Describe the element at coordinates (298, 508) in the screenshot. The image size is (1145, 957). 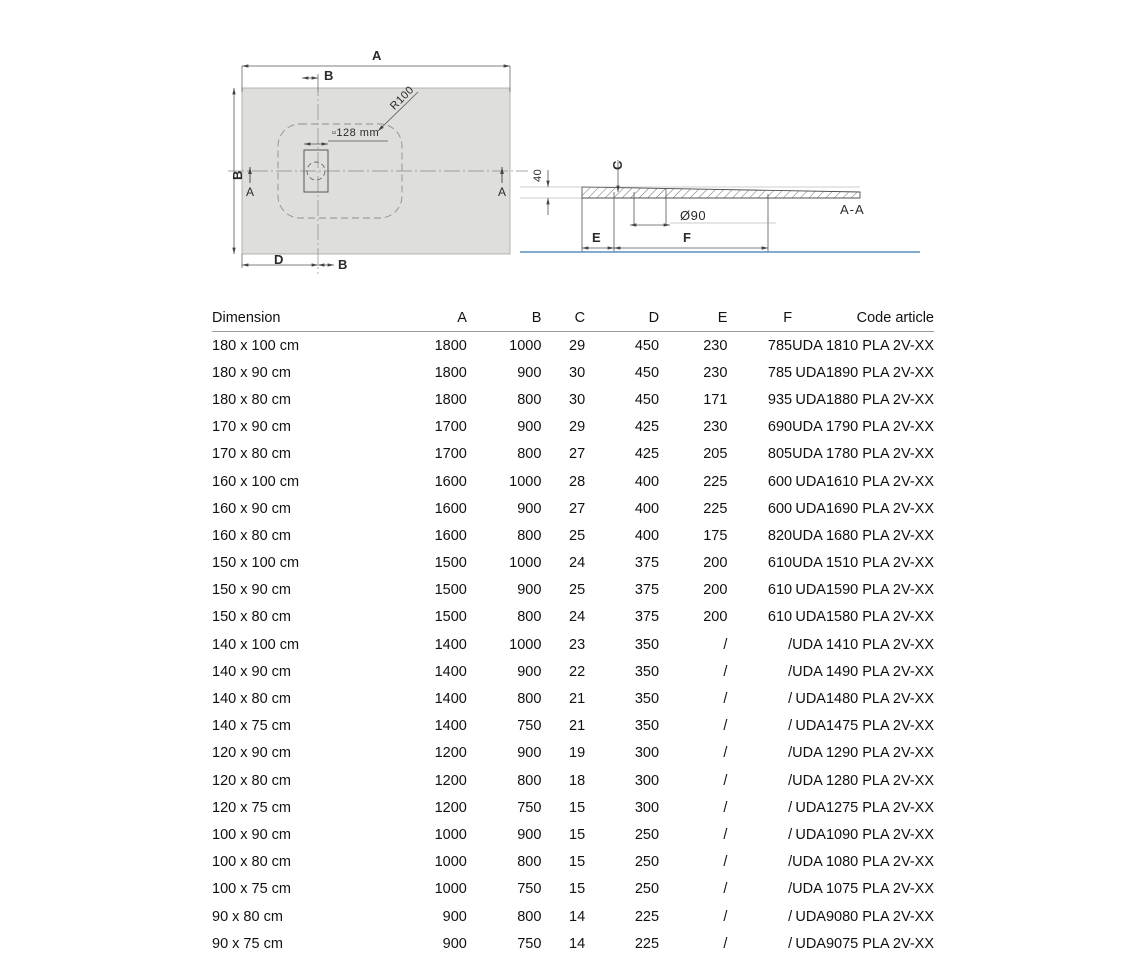
I see `cell-dimension: 160 x 90 cm` at that location.